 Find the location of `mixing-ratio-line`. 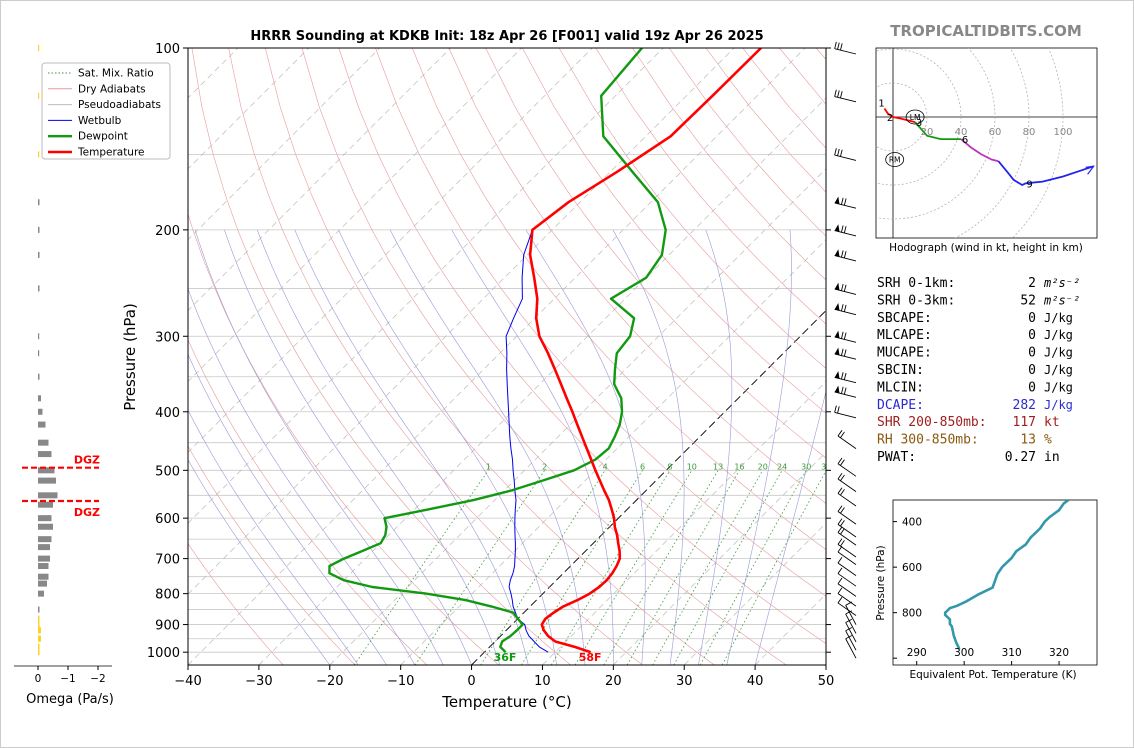

mixing-ratio-line is located at coordinates (773, 567).